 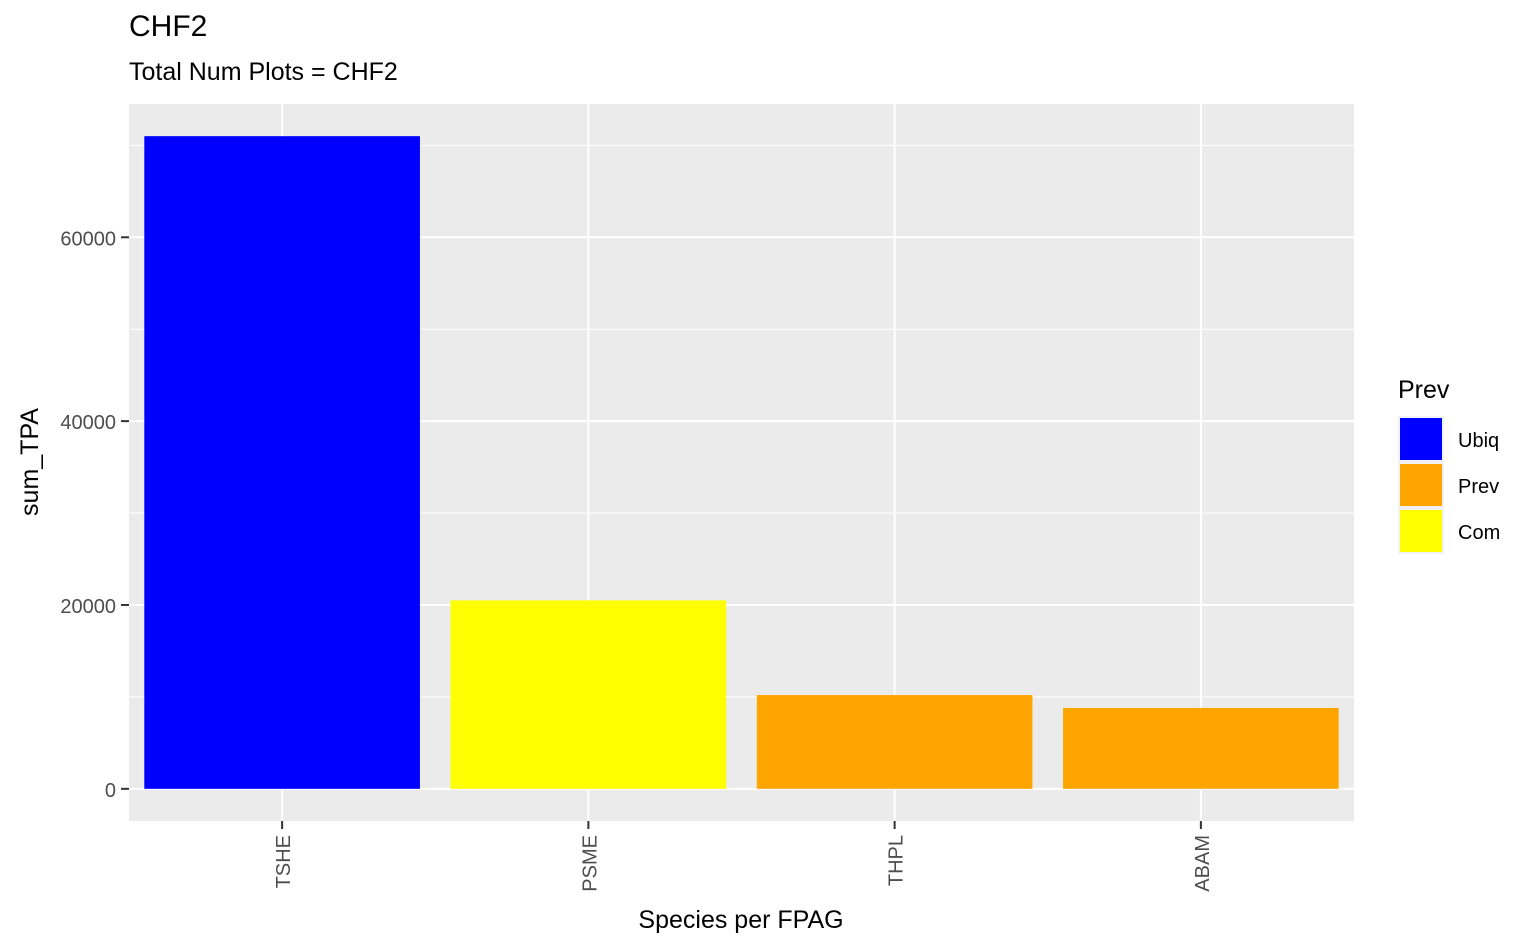 I want to click on y-tick-label: 20000, so click(x=88, y=607).